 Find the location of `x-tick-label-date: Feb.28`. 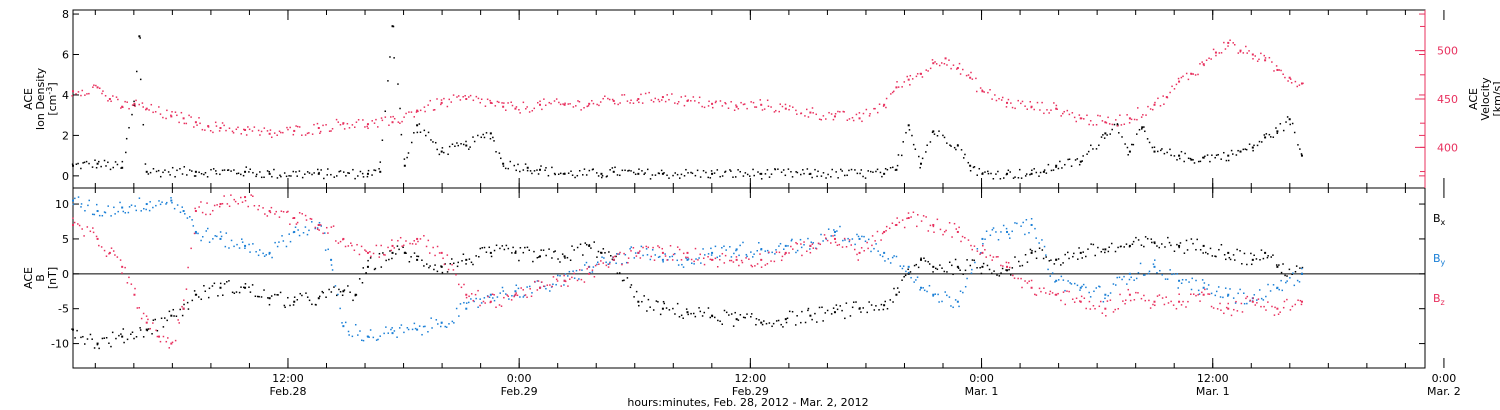

x-tick-label-date: Feb.28 is located at coordinates (287, 391).